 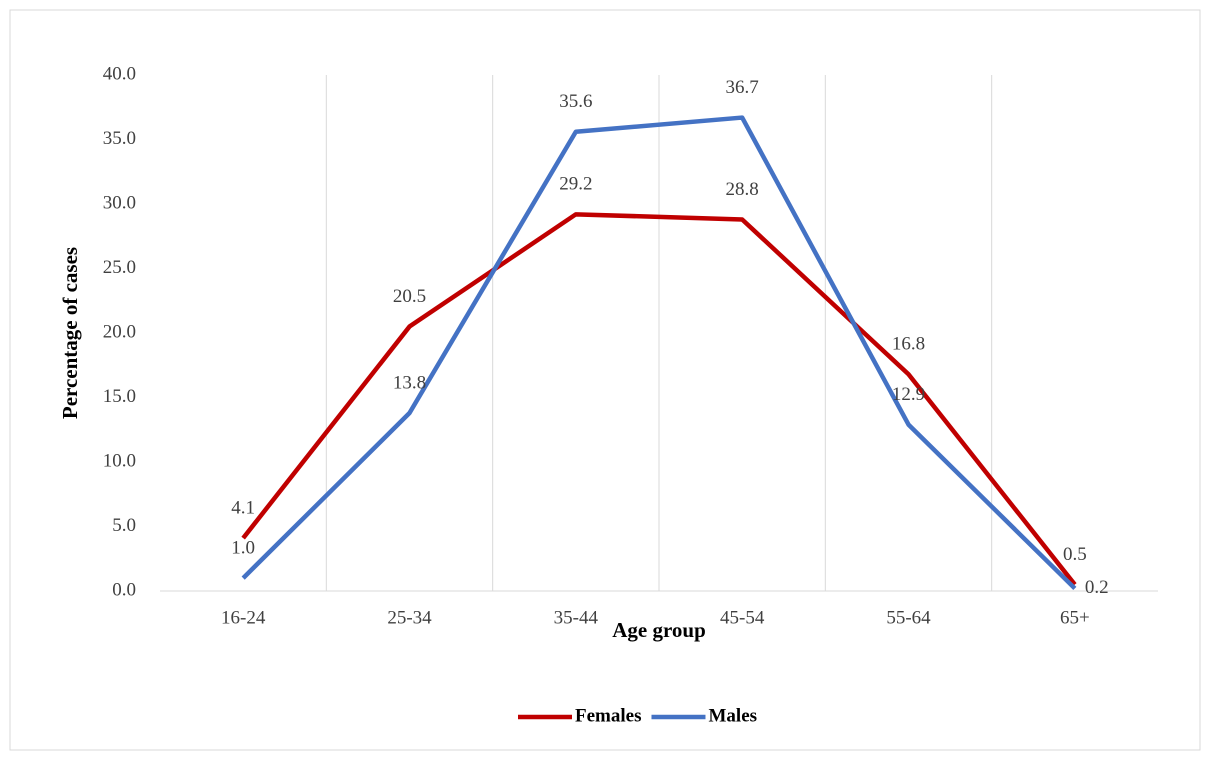 What do you see at coordinates (409, 617) in the screenshot?
I see `x-tick-label: 25-34` at bounding box center [409, 617].